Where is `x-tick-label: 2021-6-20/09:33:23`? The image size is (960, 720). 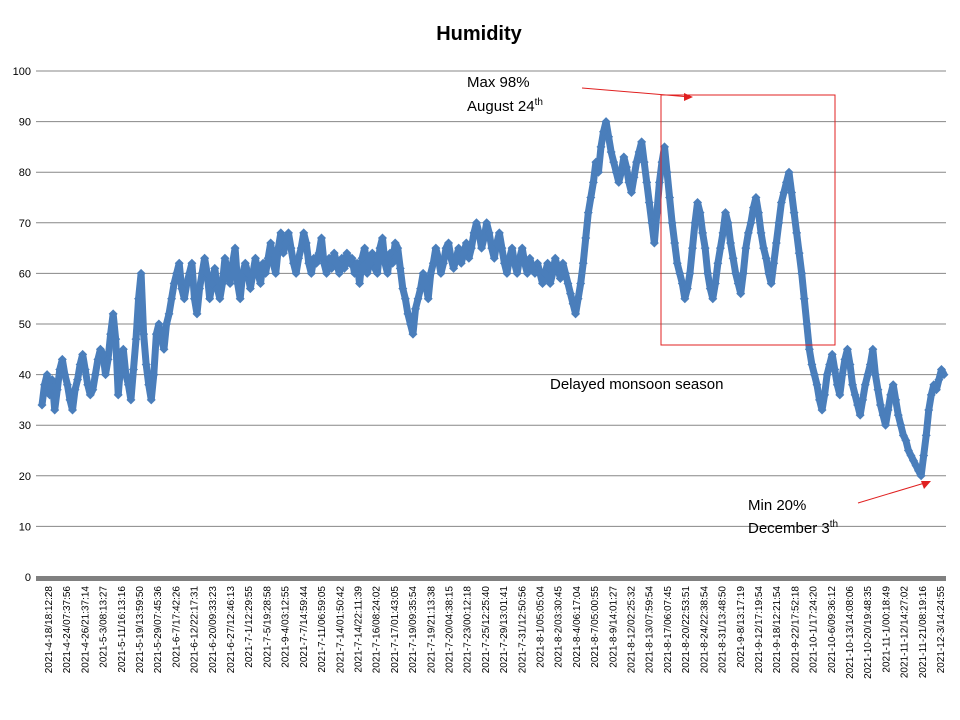
x-tick-label: 2021-6-20/09:33:23 is located at coordinates (213, 630).